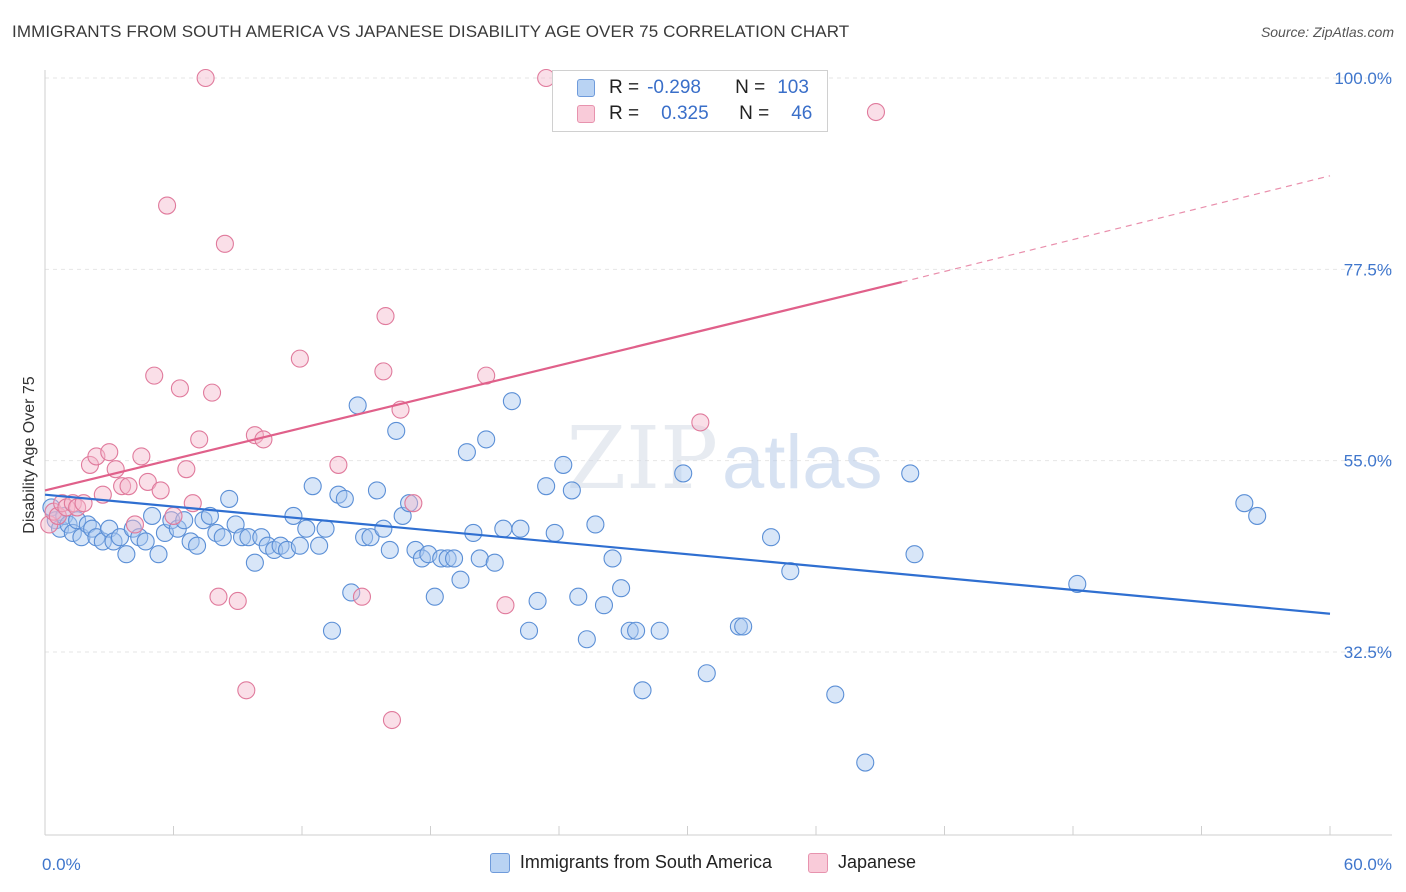 The image size is (1406, 892). I want to click on legend-row-pink: R = 0.325 N = 46, so click(694, 114).